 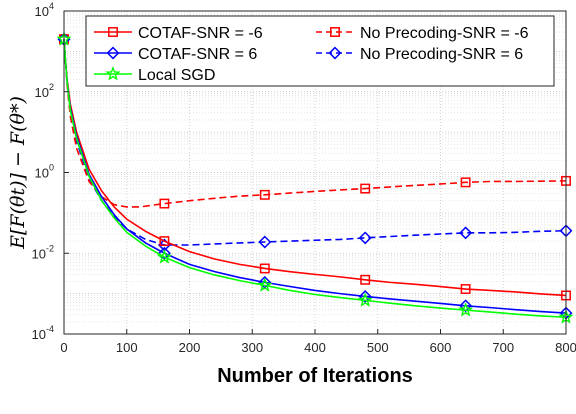 I want to click on x-tick-label: 300, so click(x=252, y=347).